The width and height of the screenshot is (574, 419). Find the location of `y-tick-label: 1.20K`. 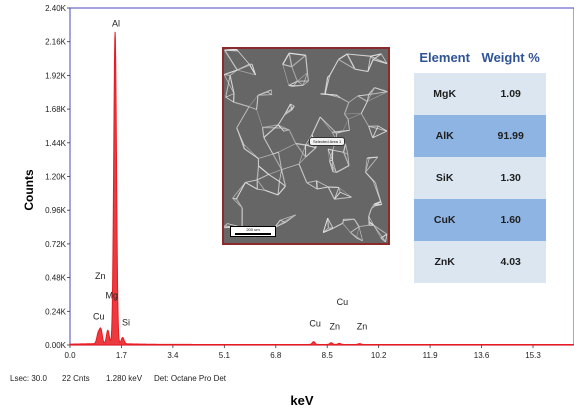

y-tick-label: 1.20K is located at coordinates (56, 177).